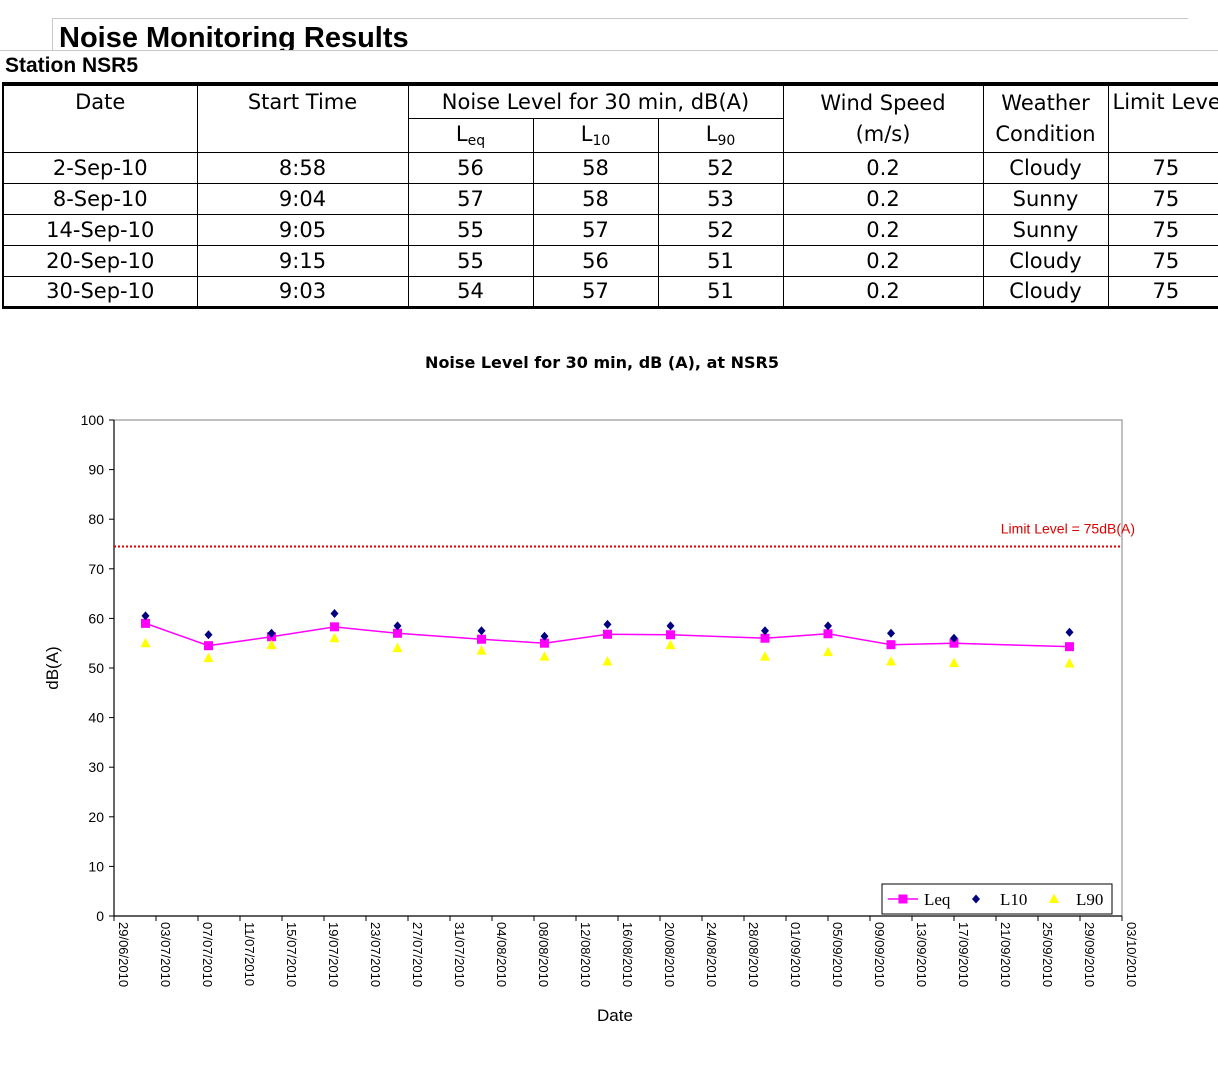 Image resolution: width=1218 pixels, height=1078 pixels. I want to click on header-wind-line1: Wind Speed, so click(883, 102).